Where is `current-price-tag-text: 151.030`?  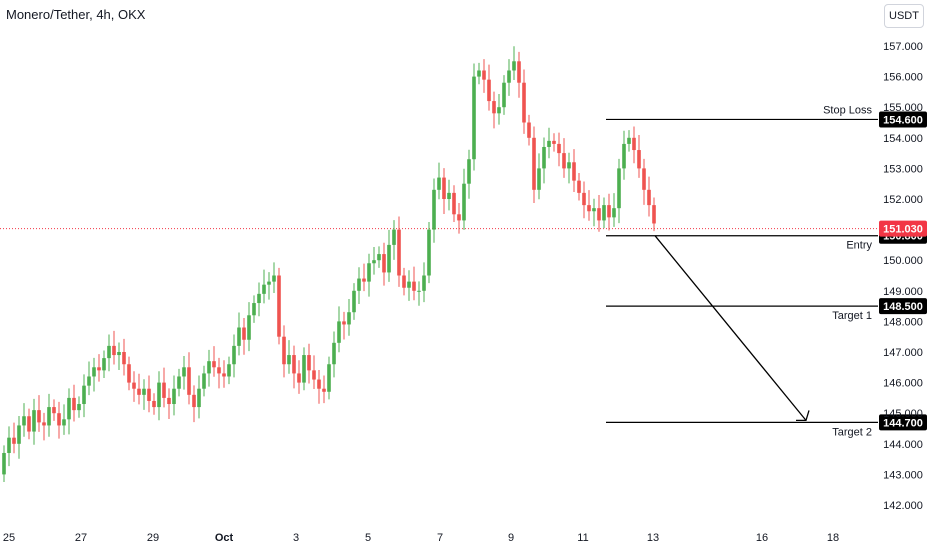
current-price-tag-text: 151.030 is located at coordinates (903, 230).